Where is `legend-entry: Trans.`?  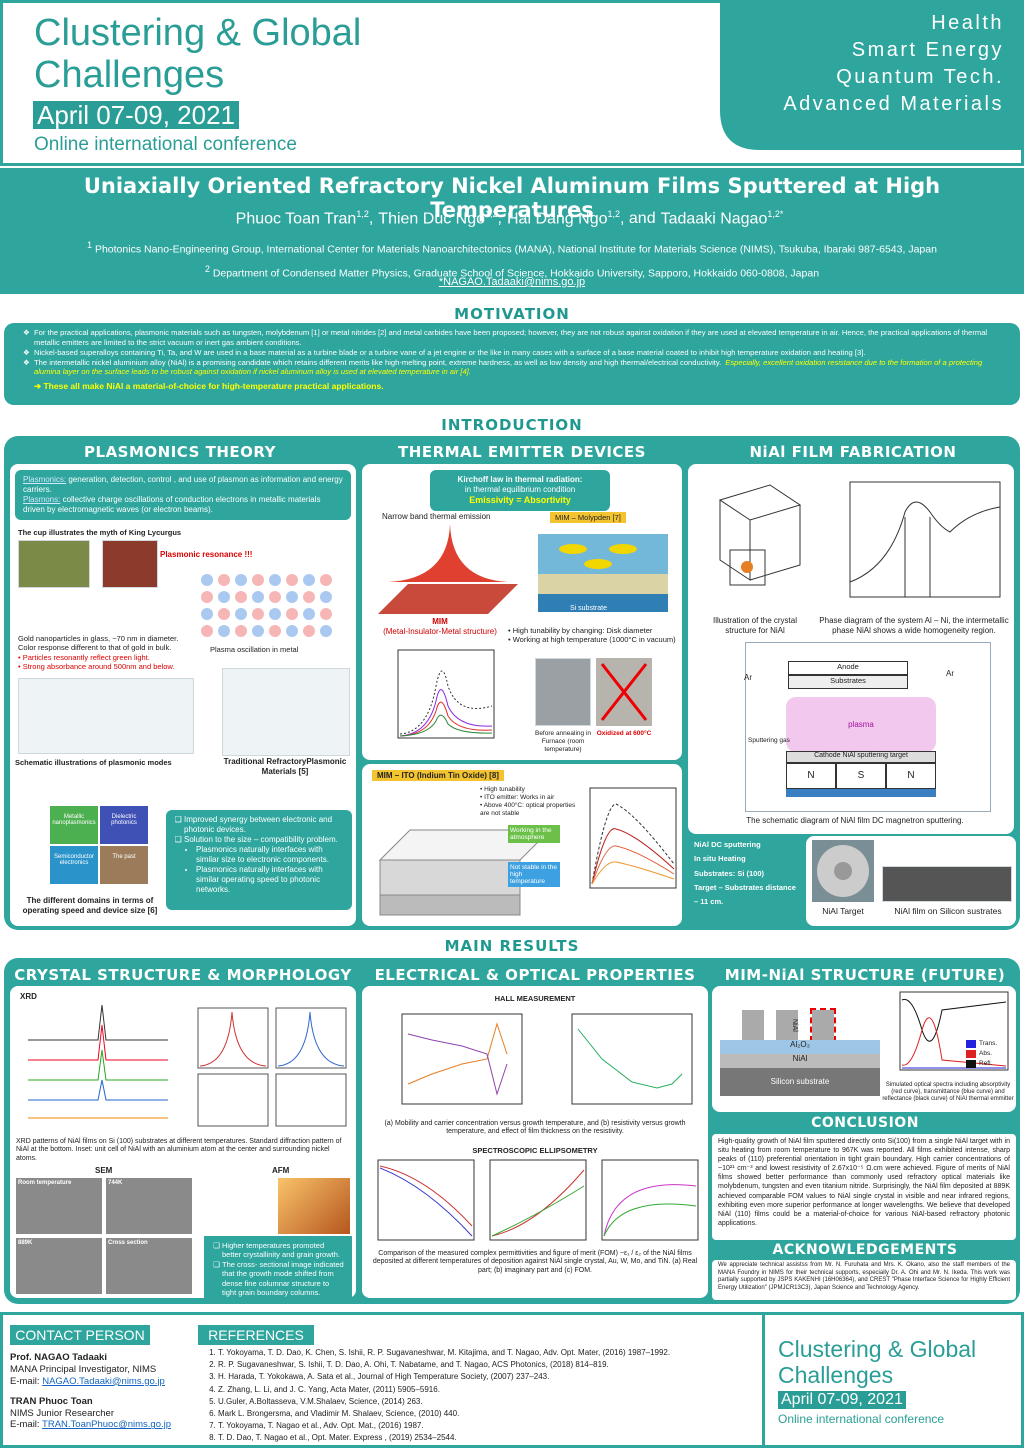
legend-entry: Trans. is located at coordinates (981, 1044).